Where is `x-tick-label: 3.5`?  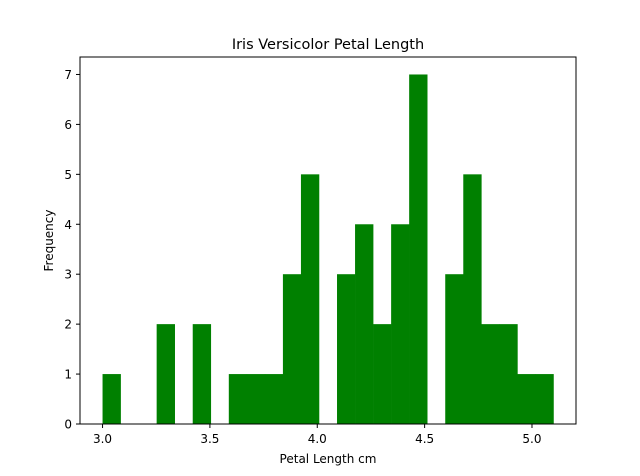 x-tick-label: 3.5 is located at coordinates (209, 439).